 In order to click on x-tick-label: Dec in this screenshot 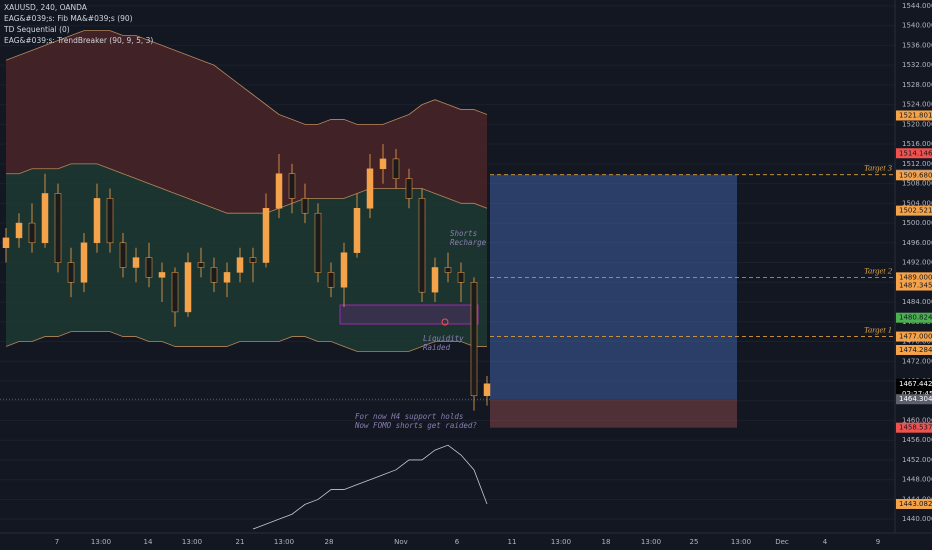, I will do `click(782, 542)`.